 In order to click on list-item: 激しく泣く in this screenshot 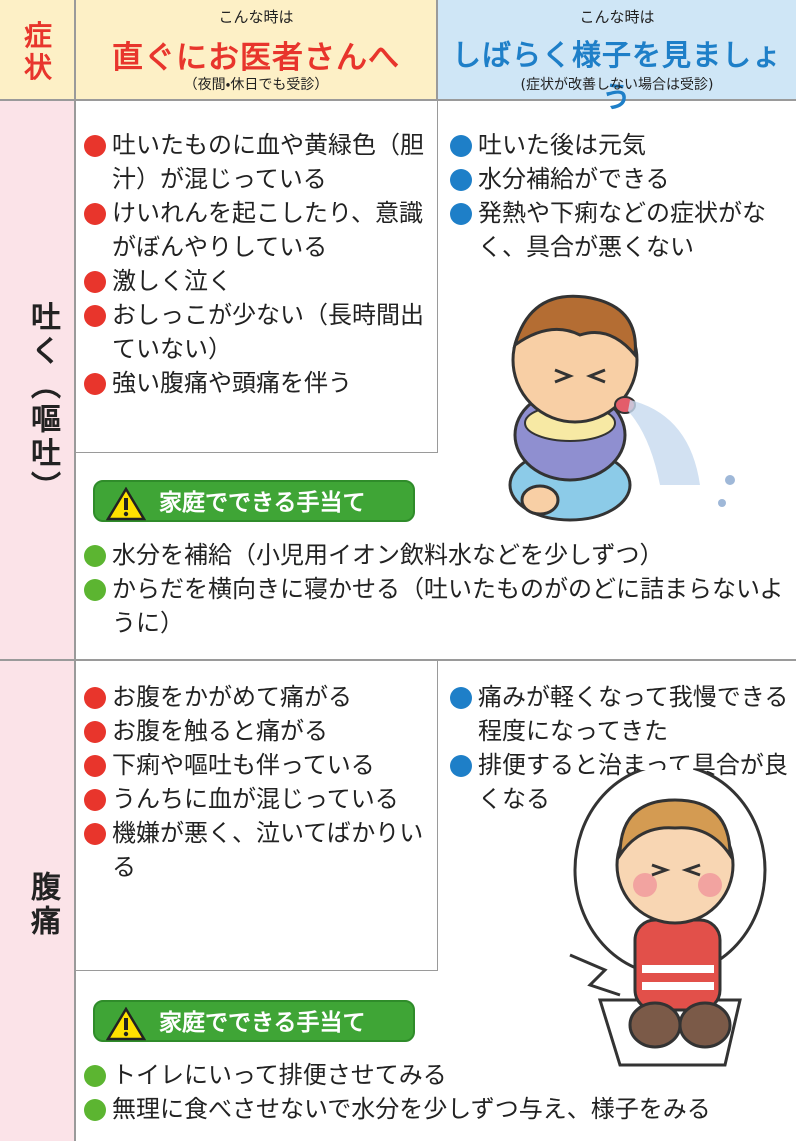, I will do `click(256, 281)`.